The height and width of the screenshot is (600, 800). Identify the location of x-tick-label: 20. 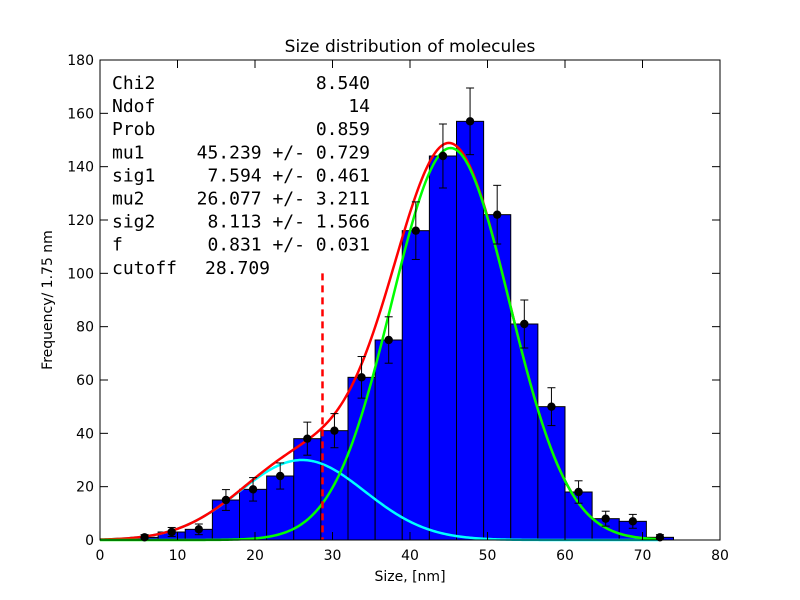
(255, 556).